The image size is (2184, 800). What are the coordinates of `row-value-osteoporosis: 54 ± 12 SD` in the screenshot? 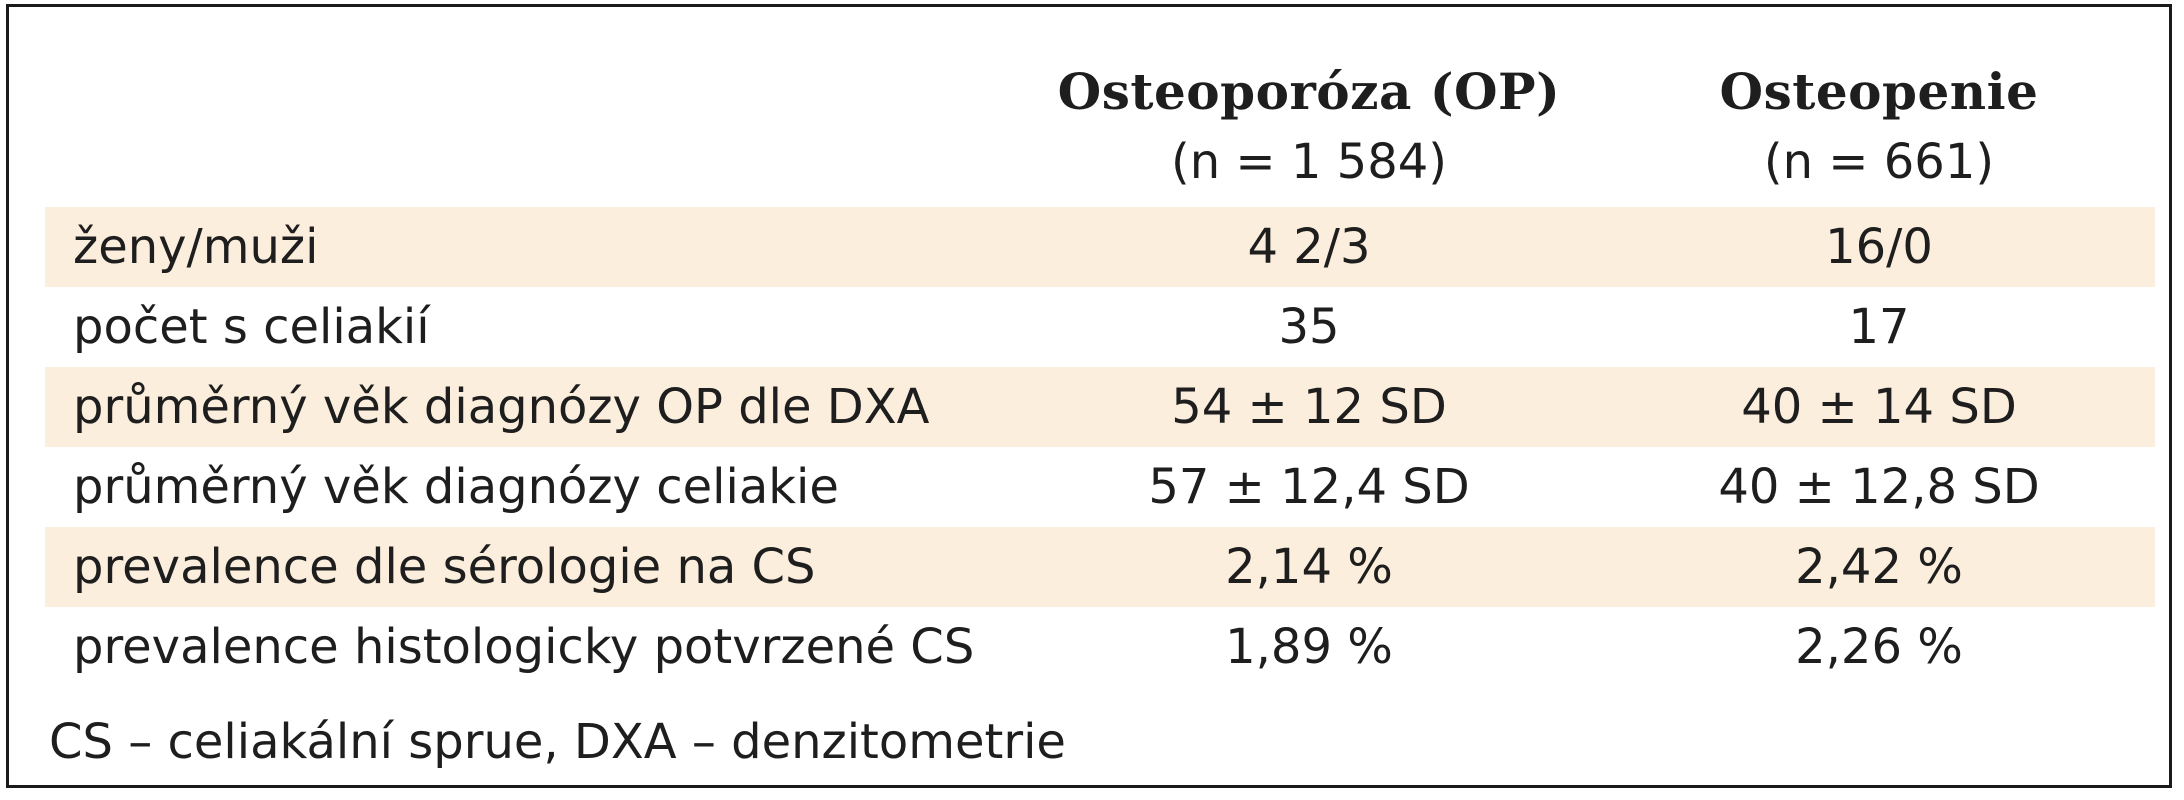 It's located at (1309, 407).